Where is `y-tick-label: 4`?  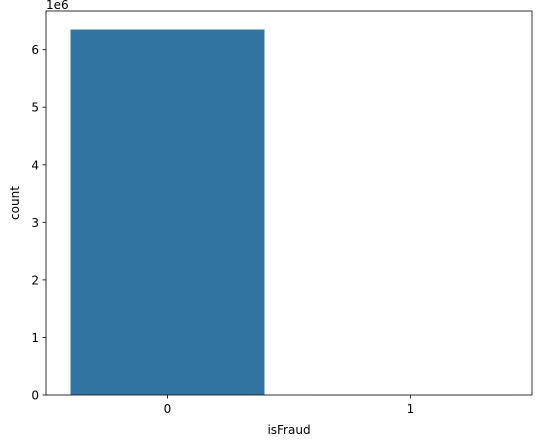 y-tick-label: 4 is located at coordinates (35, 165).